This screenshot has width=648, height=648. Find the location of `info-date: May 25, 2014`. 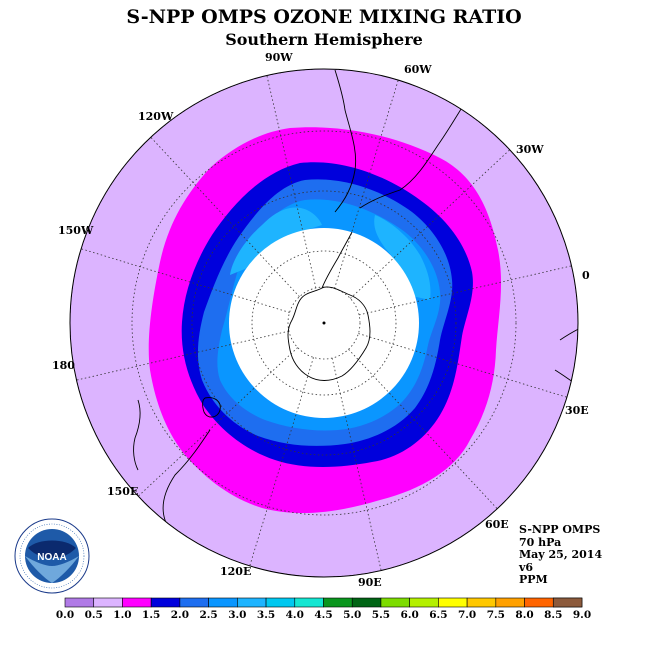

info-date: May 25, 2014 is located at coordinates (561, 555).